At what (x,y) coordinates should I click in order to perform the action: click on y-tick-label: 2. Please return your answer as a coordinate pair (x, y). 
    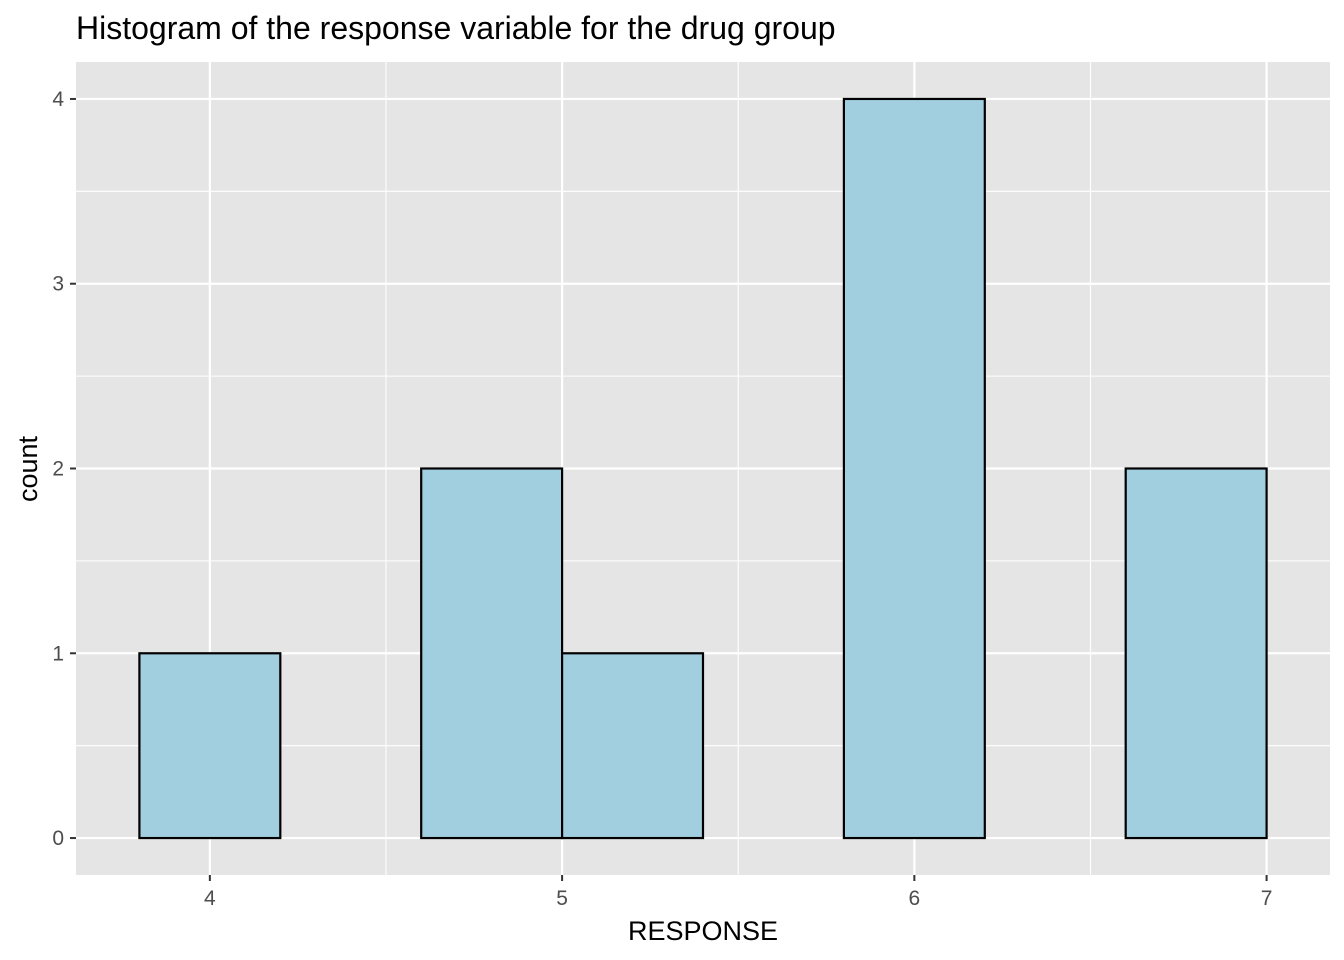
    Looking at the image, I should click on (58, 469).